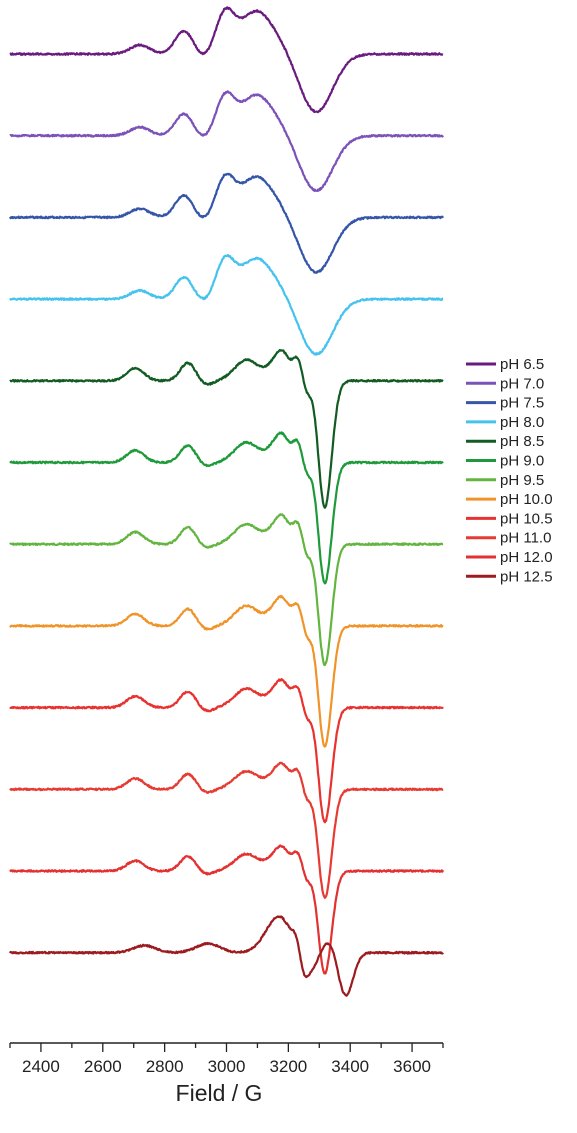 The width and height of the screenshot is (577, 1133). Describe the element at coordinates (219, 1093) in the screenshot. I see `x-axis-title: Field / G` at that location.